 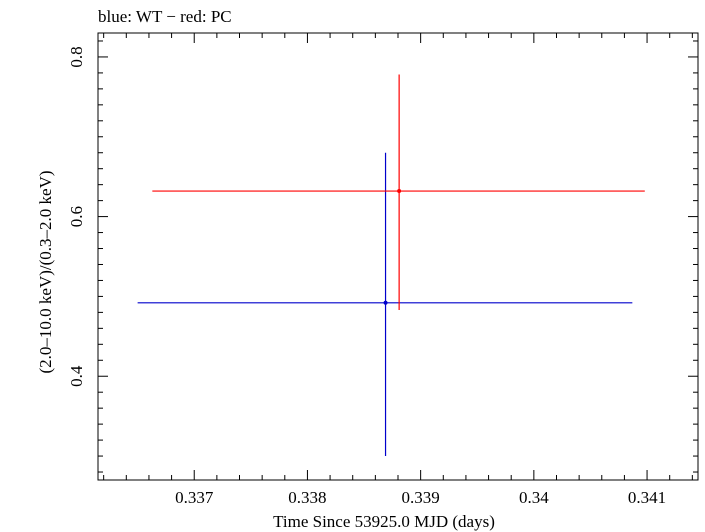 What do you see at coordinates (647, 497) in the screenshot?
I see `x-tick-label: 0.341` at bounding box center [647, 497].